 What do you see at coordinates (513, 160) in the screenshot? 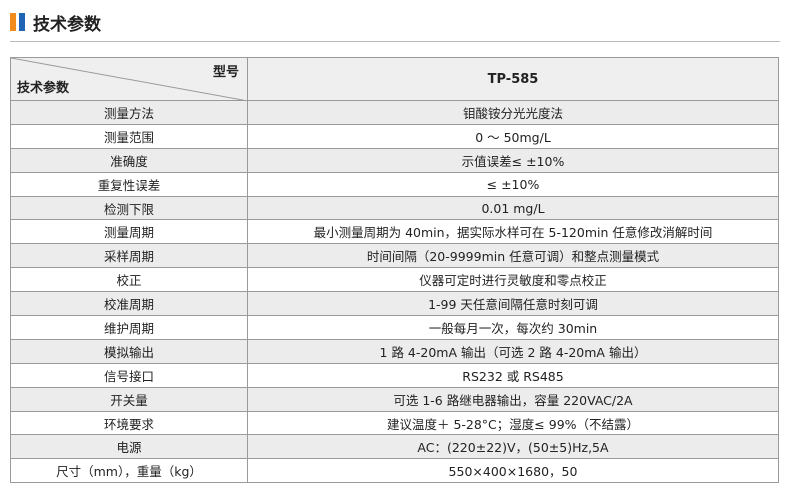
I see `spec-value: 示值误差≤ ±10%` at bounding box center [513, 160].